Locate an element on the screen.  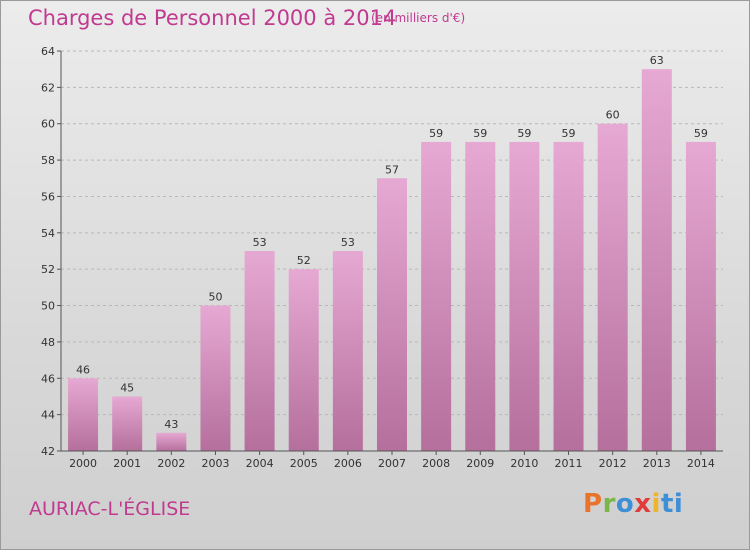
y-tick-label: 44 is located at coordinates (48, 415).